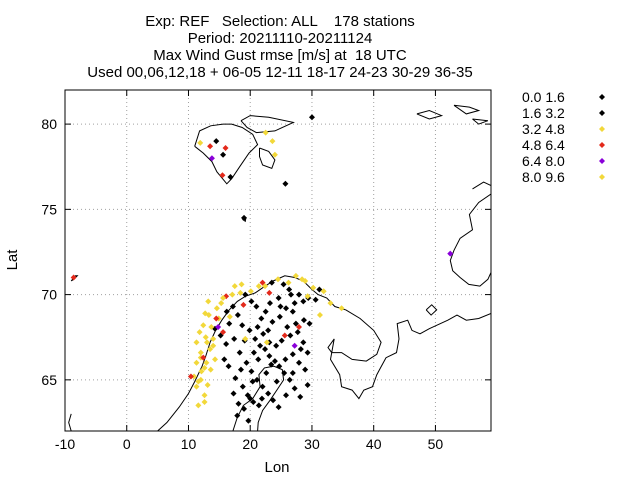  Describe the element at coordinates (312, 444) in the screenshot. I see `x-tick-label: 30` at that location.